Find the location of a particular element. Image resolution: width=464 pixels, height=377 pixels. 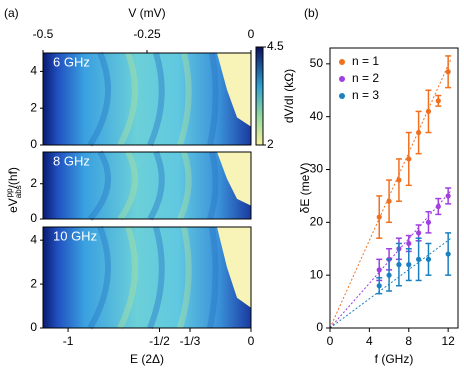

colorbar-label: dV/dI (kΩ) is located at coordinates (289, 96).